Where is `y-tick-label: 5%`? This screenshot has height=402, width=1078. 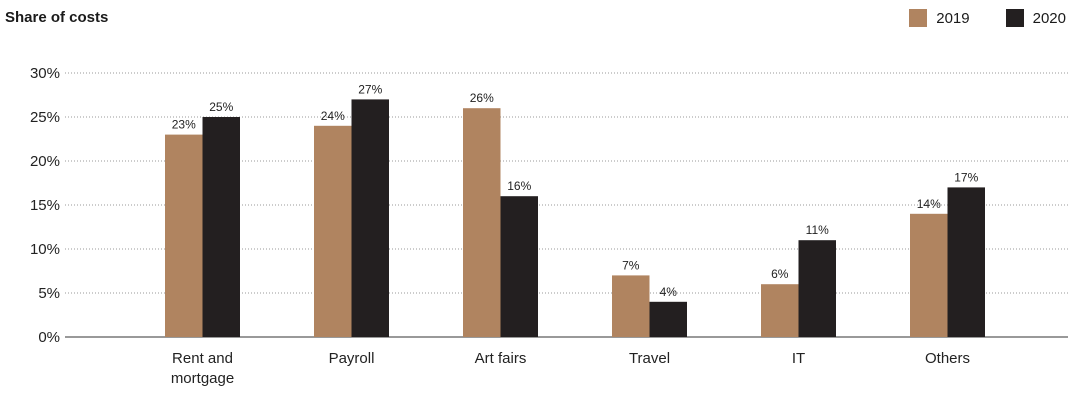 y-tick-label: 5% is located at coordinates (49, 293).